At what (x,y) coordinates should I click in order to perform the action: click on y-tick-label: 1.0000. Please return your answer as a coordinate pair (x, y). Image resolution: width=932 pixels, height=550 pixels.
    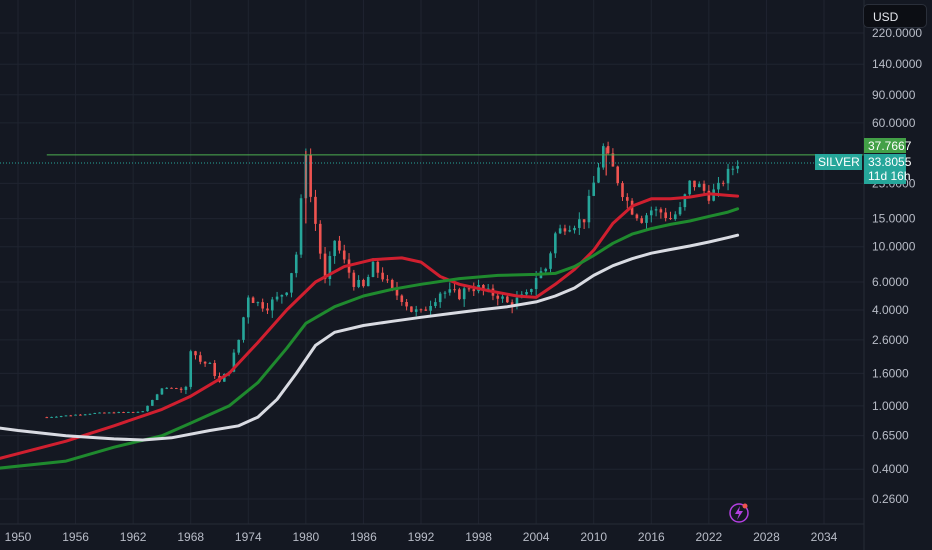
    Looking at the image, I should click on (890, 406).